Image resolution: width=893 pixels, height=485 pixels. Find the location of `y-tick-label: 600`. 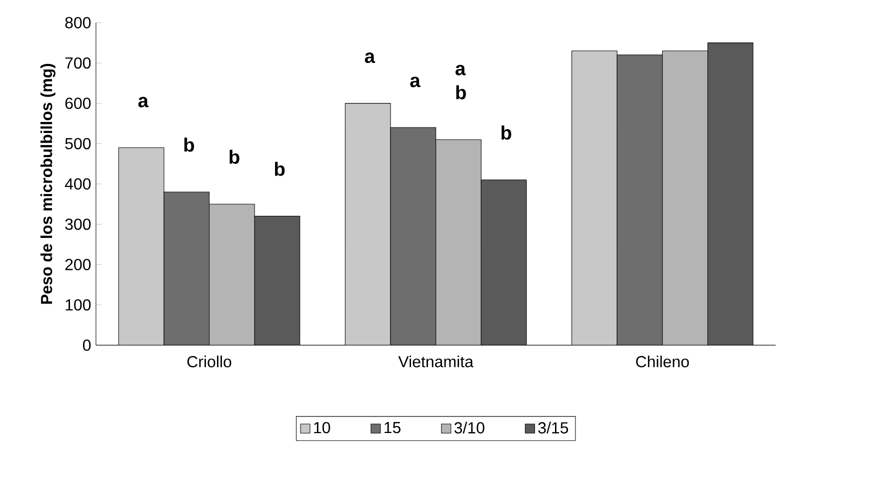

y-tick-label: 600 is located at coordinates (78, 103).